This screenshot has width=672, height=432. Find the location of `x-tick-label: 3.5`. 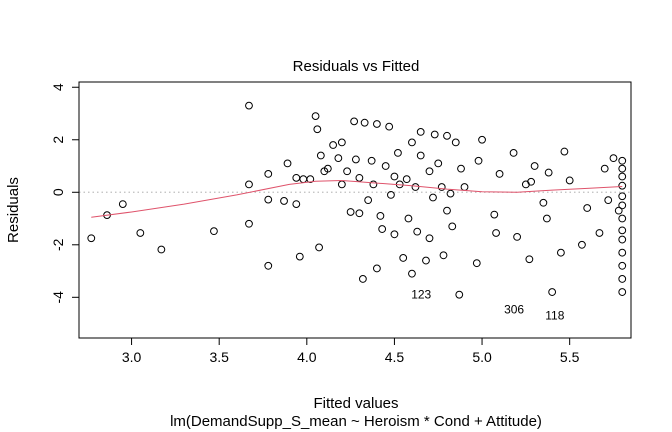

x-tick-label: 3.5 is located at coordinates (219, 357).